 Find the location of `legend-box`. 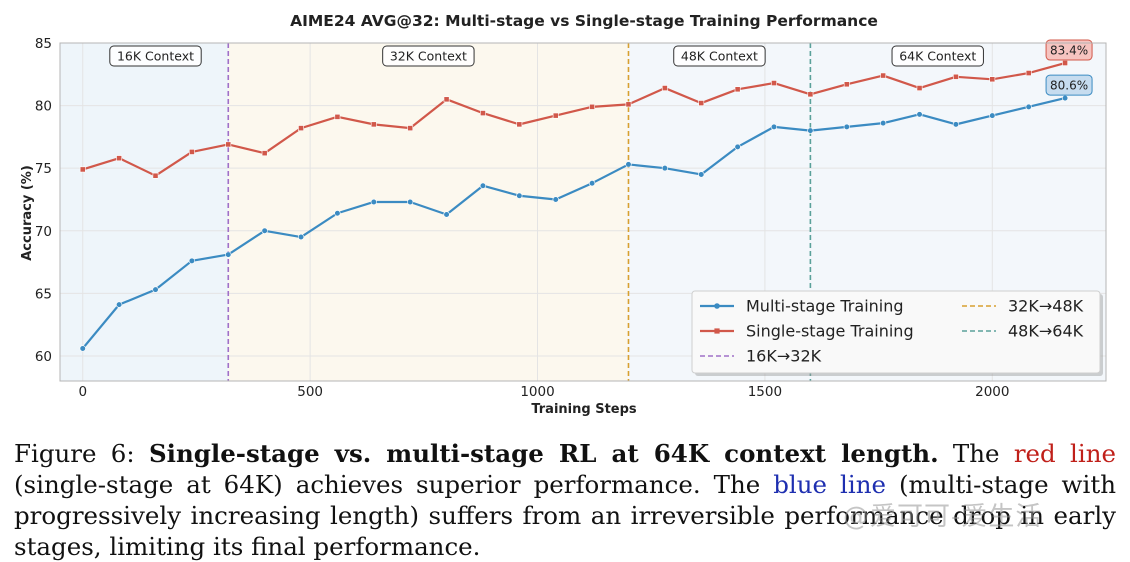

legend-box is located at coordinates (896, 332).